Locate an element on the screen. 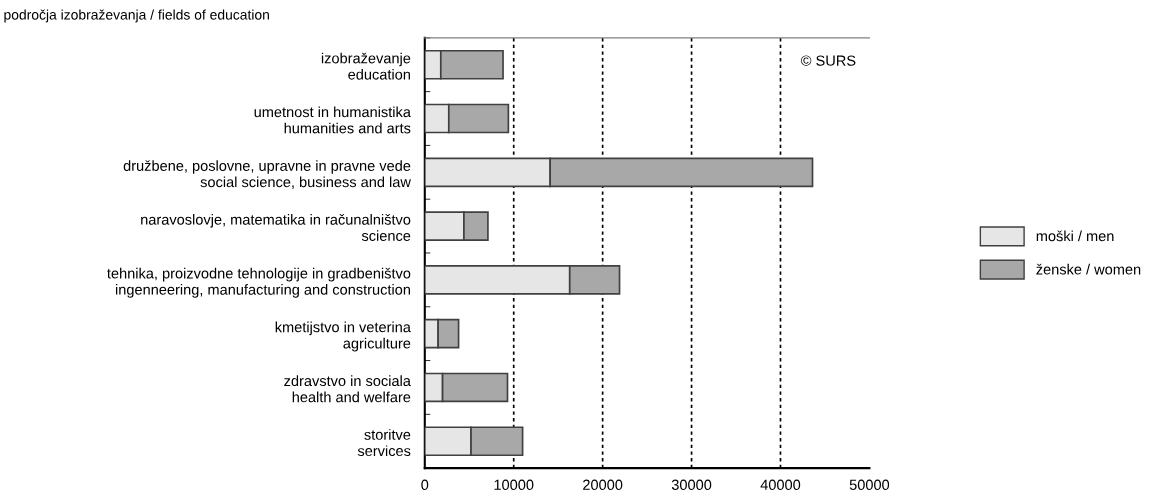 The image size is (1167, 498). y-tick-label: družbene, poslovne, upravne in pravne vede social science, business and law is located at coordinates (267, 174).